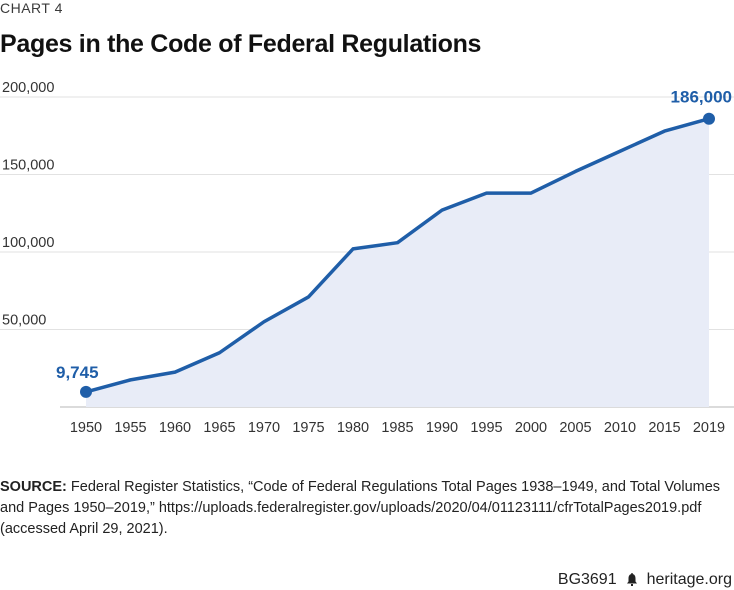 The height and width of the screenshot is (590, 734). I want to click on x-tick-label: 1950, so click(86, 428).